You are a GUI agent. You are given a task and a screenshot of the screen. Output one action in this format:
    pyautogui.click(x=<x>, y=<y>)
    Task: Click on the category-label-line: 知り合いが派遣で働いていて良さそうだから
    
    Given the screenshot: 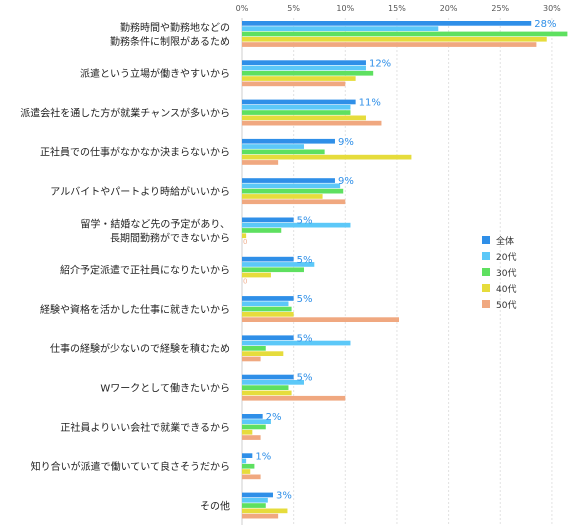 What is the action you would take?
    pyautogui.click(x=130, y=466)
    